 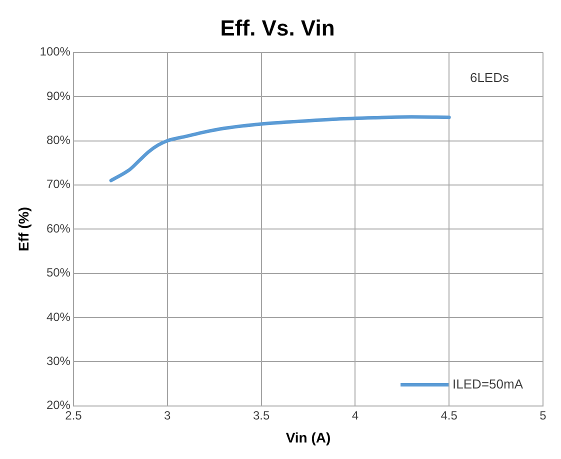 I want to click on y-tick-label: 80%, so click(x=58, y=140).